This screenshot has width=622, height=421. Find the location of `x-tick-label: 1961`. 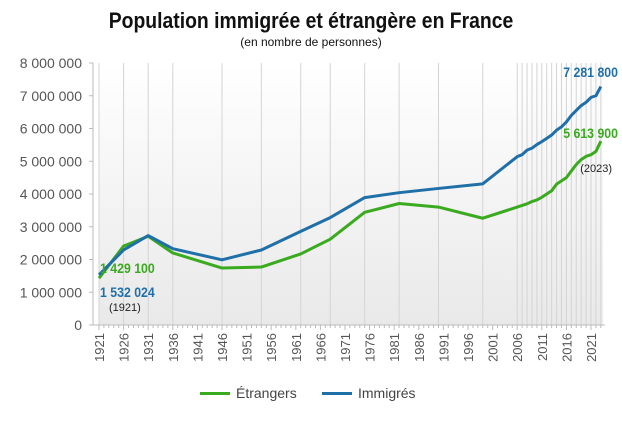

x-tick-label: 1961 is located at coordinates (296, 347).